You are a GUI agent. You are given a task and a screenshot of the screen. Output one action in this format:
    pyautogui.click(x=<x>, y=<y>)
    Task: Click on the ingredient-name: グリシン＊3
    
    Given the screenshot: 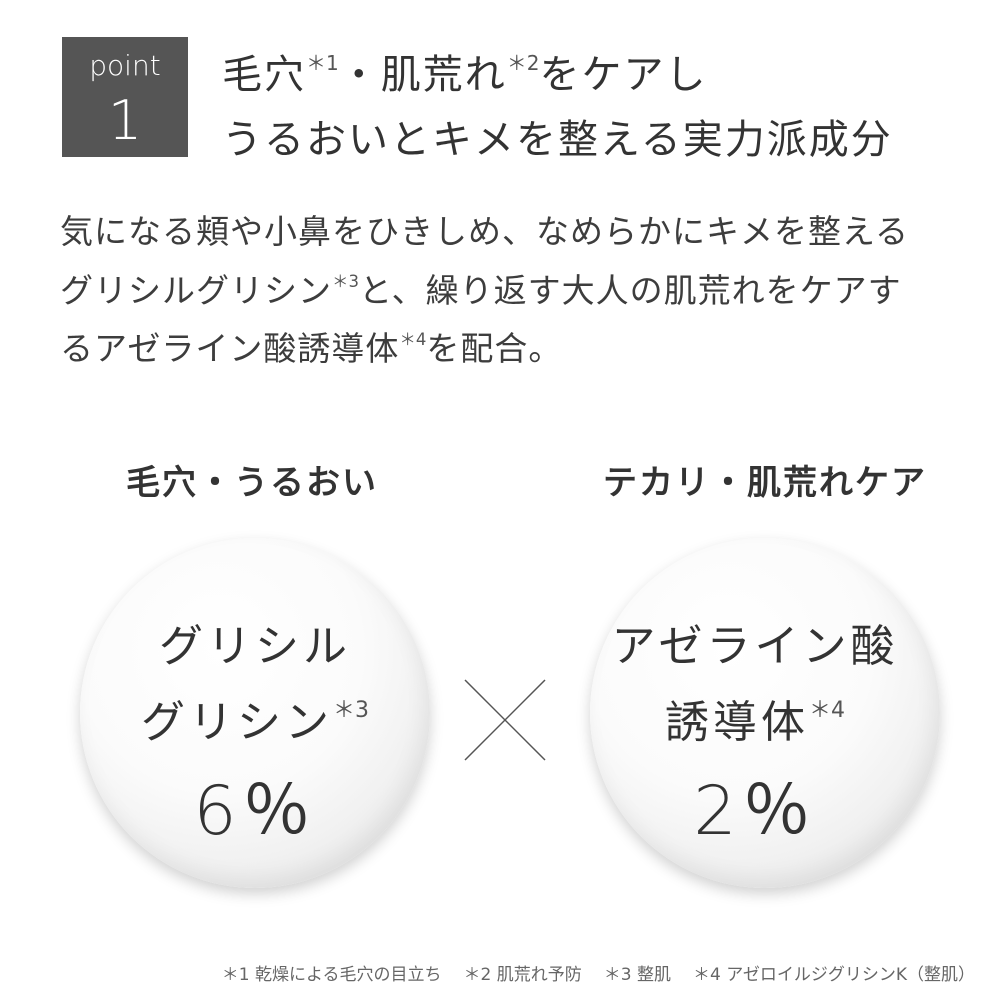 What is the action you would take?
    pyautogui.click(x=255, y=717)
    